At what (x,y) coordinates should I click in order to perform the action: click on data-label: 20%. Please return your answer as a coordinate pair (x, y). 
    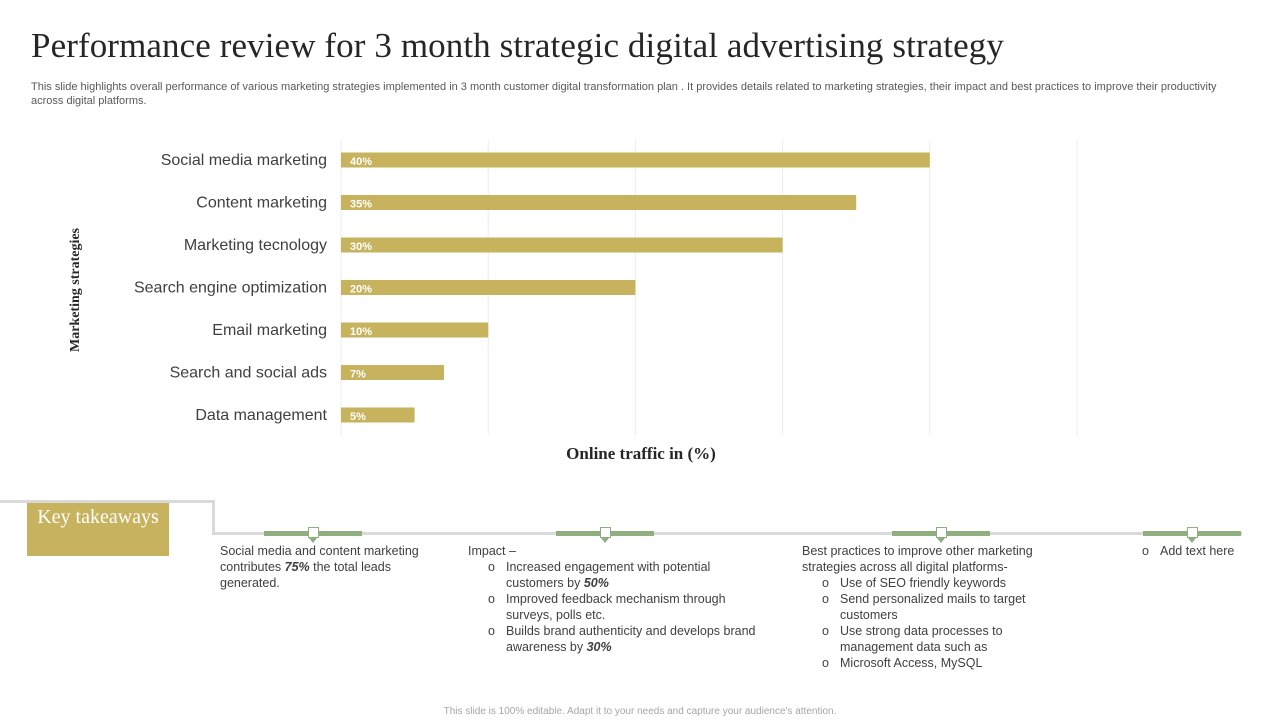
    Looking at the image, I should click on (361, 290).